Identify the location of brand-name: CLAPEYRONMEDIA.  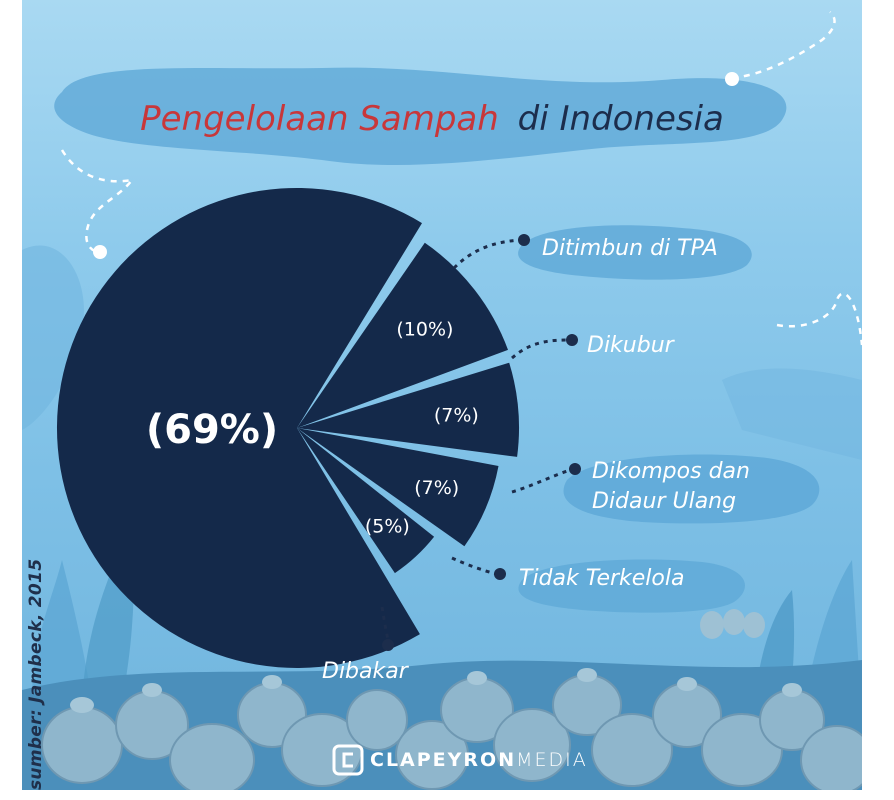
(479, 760).